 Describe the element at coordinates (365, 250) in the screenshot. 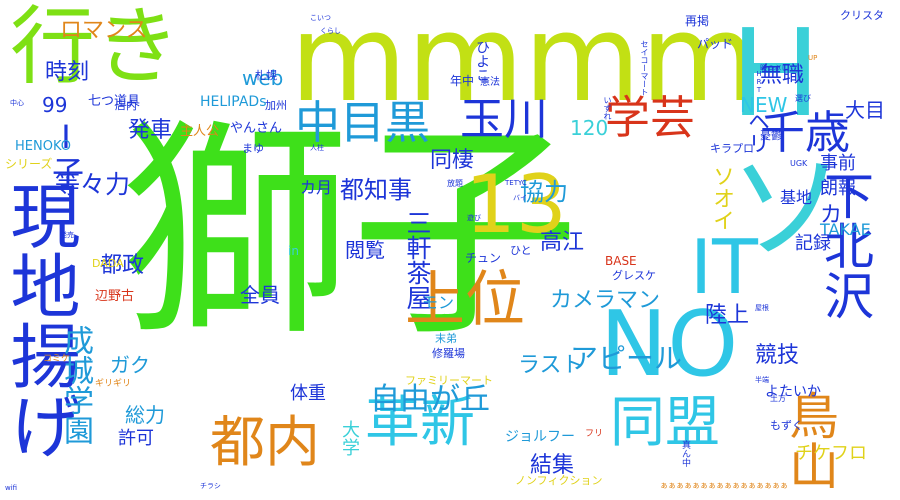

I see `word-etsuran: 閲覧` at that location.